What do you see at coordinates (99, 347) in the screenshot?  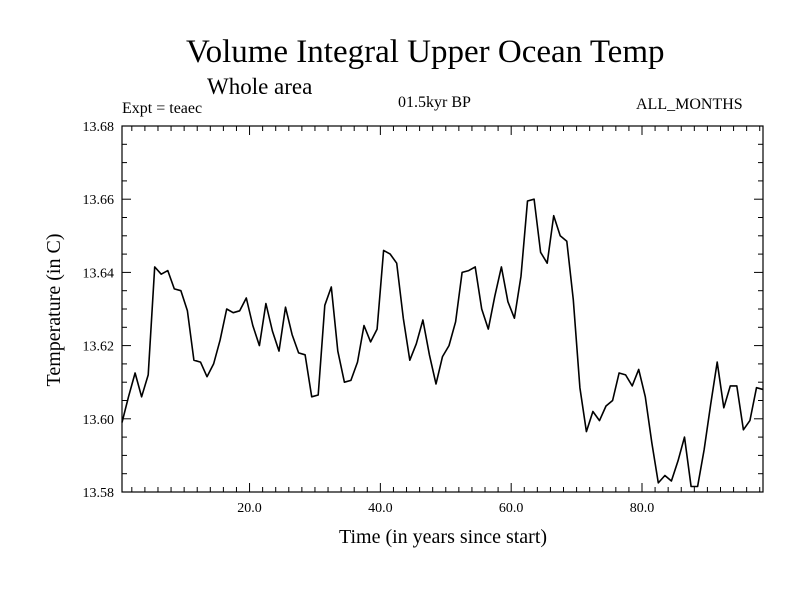 I see `y-tick-label: 13.62` at bounding box center [99, 347].